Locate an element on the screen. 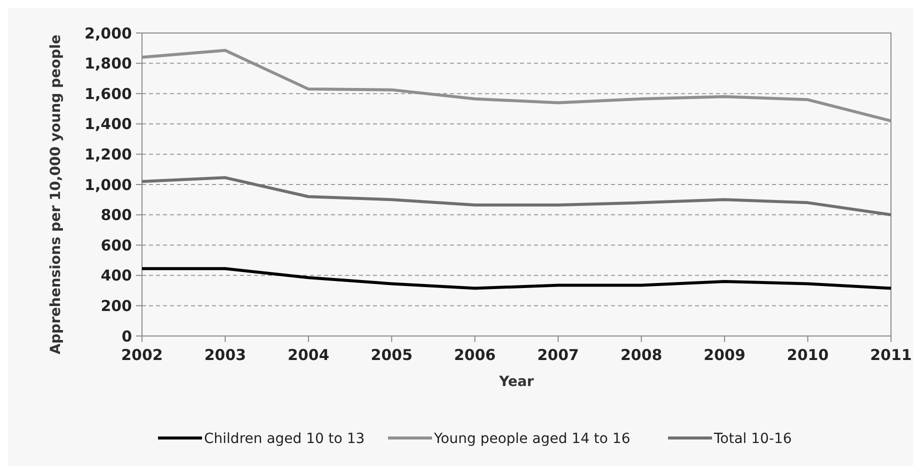  x-tick-label: 2006 is located at coordinates (475, 355).